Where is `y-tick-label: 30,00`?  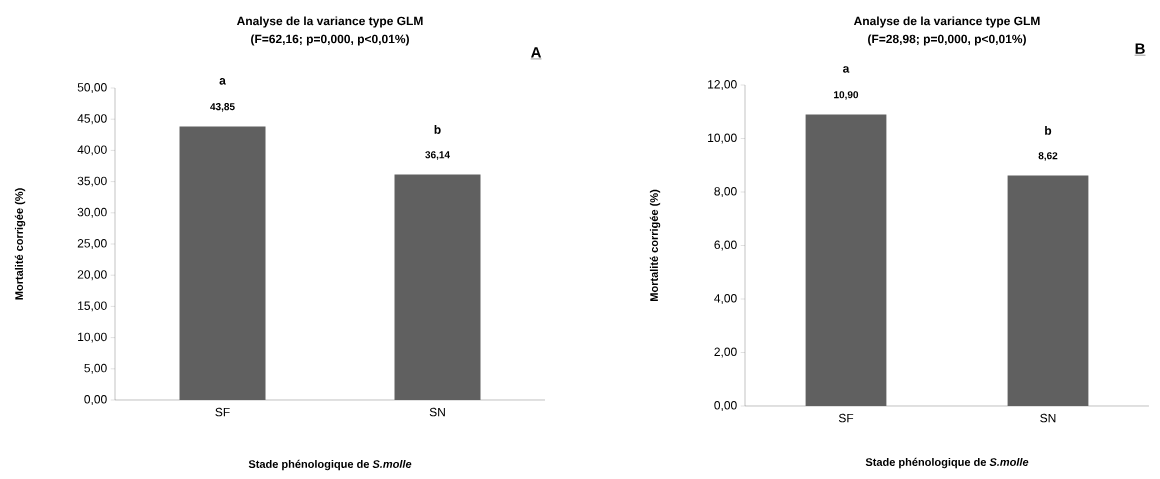 y-tick-label: 30,00 is located at coordinates (92, 212).